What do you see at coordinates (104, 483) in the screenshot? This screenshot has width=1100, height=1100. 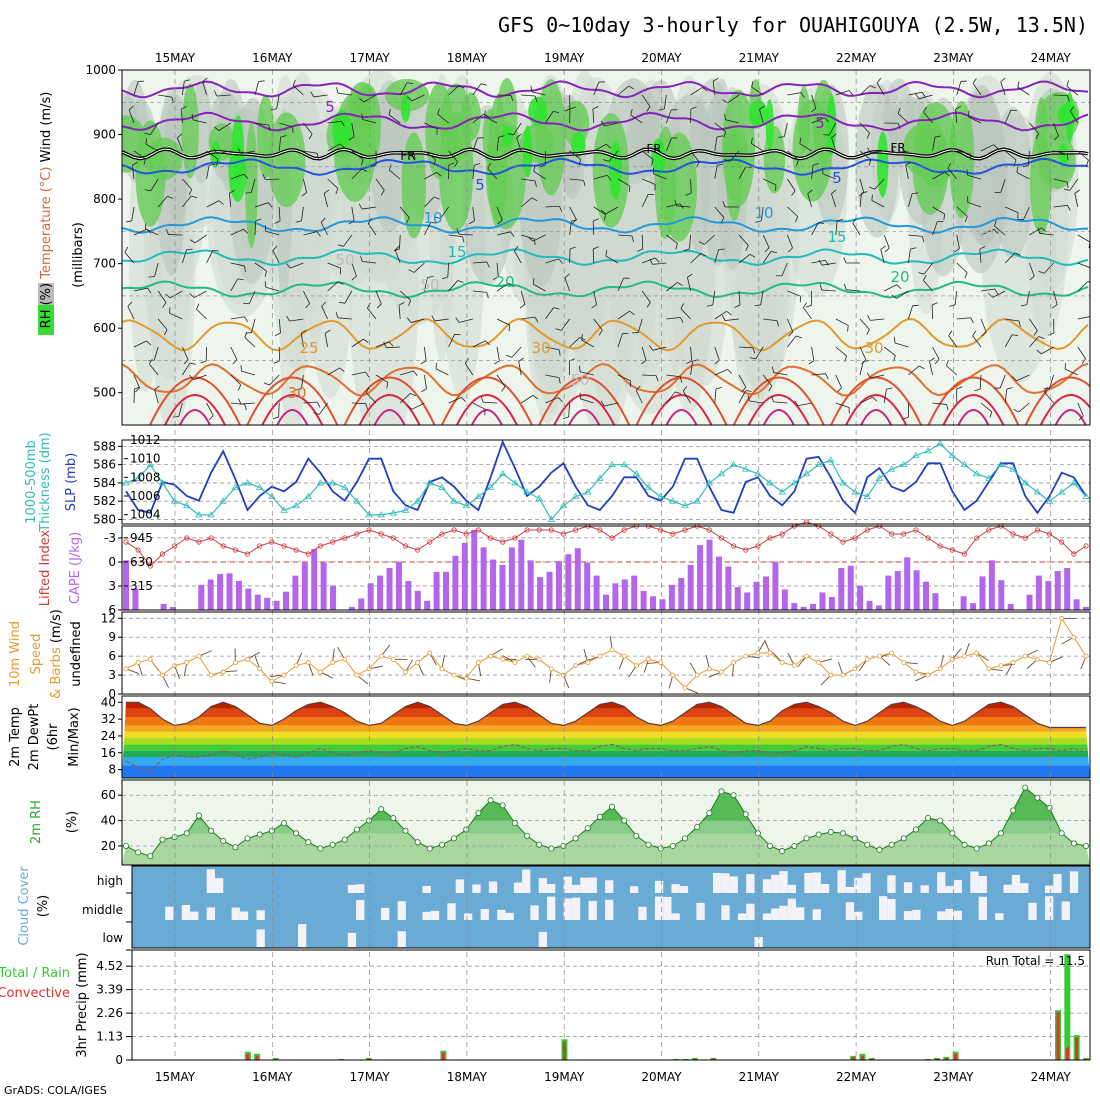 I see `tick-label: 584` at bounding box center [104, 483].